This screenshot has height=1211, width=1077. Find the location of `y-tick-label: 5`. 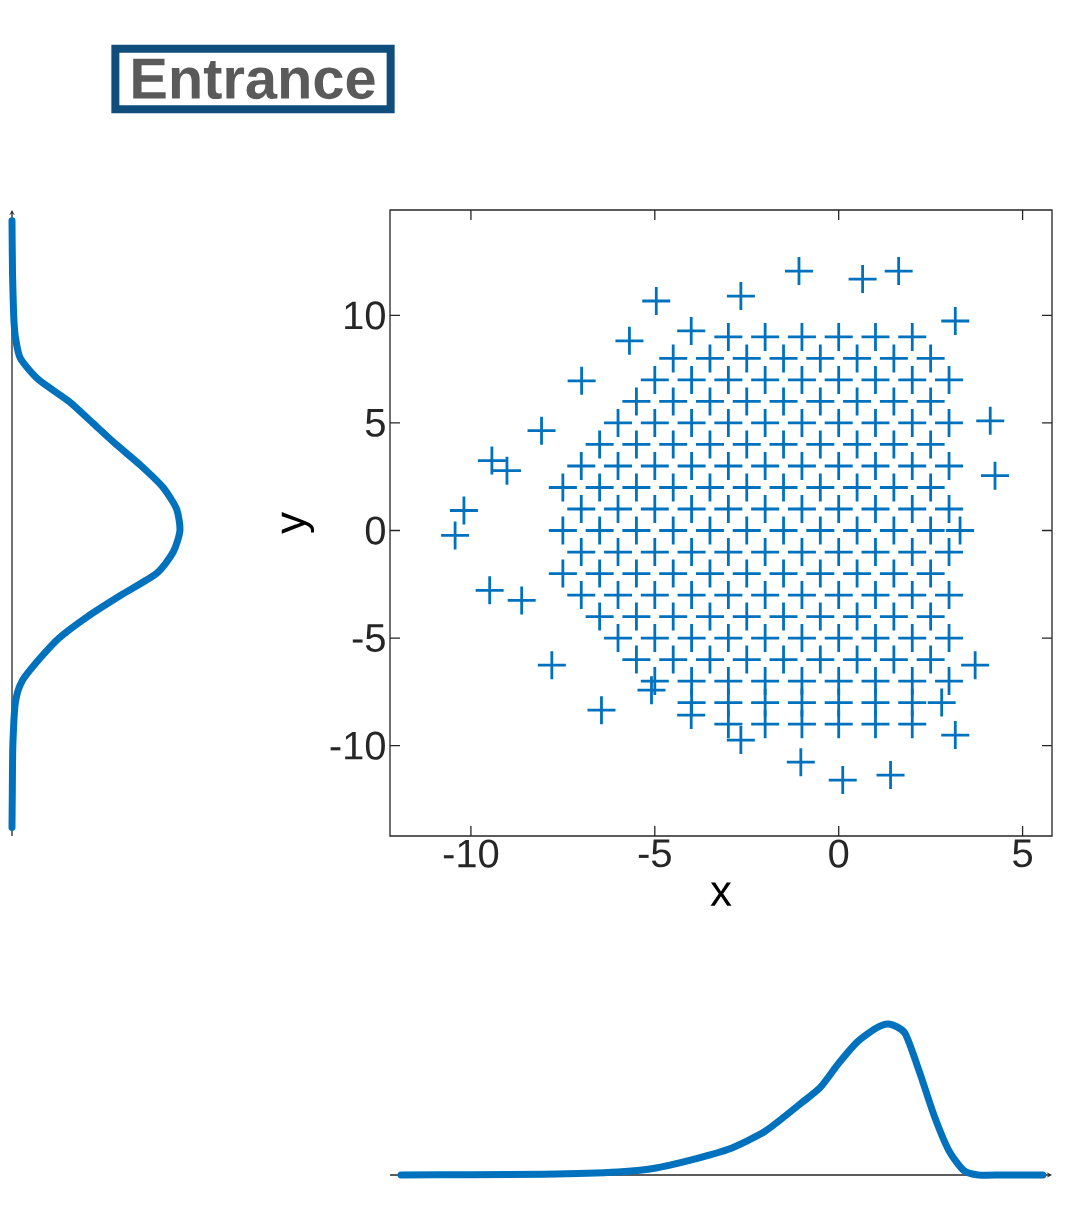

y-tick-label: 5 is located at coordinates (375, 423).